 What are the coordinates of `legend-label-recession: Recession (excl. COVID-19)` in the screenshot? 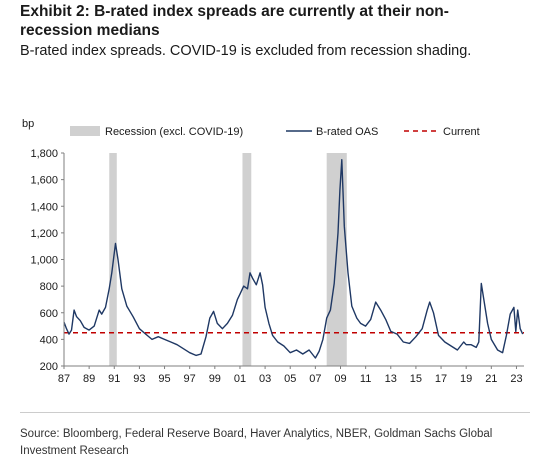 It's located at (174, 132).